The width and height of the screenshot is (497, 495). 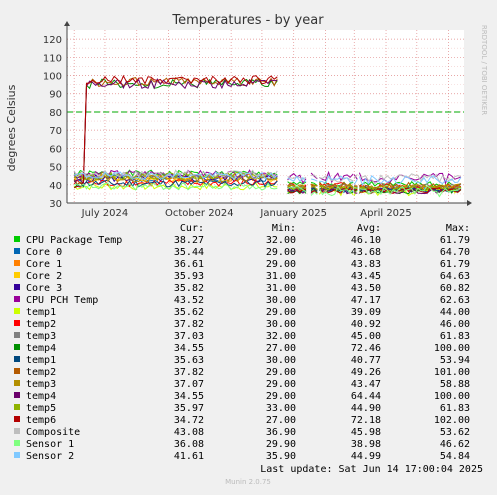 What do you see at coordinates (55, 168) in the screenshot?
I see `y-tick-label: 50` at bounding box center [55, 168].